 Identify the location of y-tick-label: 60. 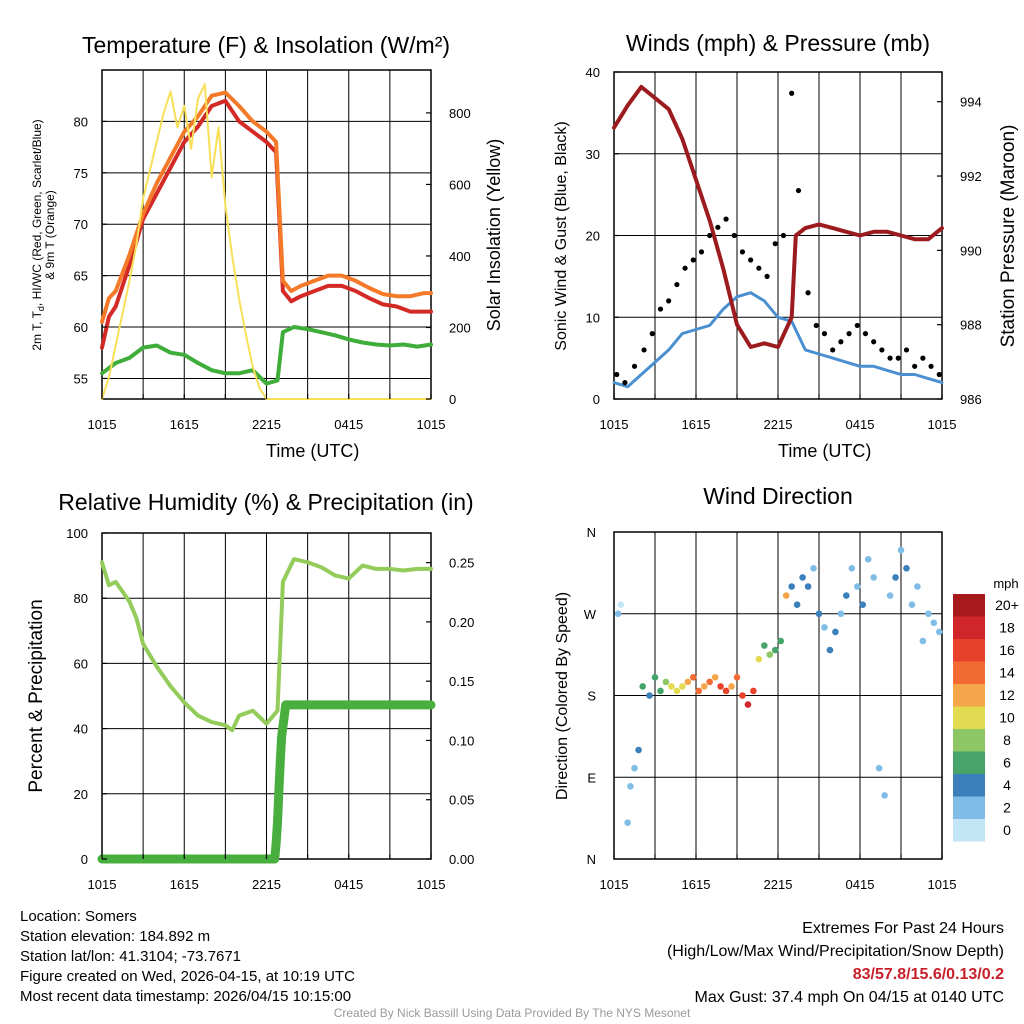
(81, 327).